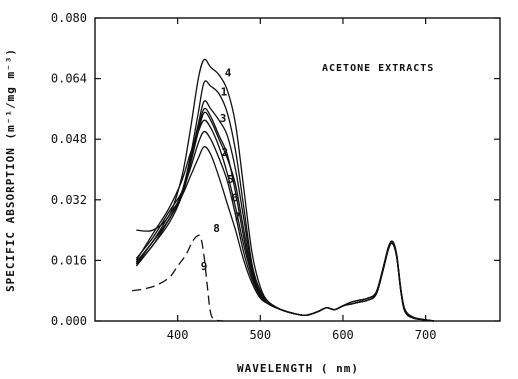 The height and width of the screenshot is (379, 518). I want to click on y-tick-label: 0.032, so click(69, 200).